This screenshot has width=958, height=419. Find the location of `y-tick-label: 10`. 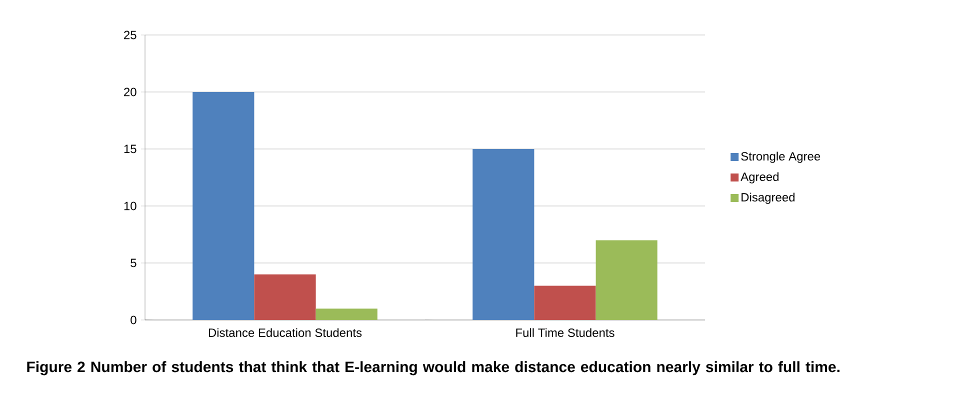

y-tick-label: 10 is located at coordinates (130, 206).